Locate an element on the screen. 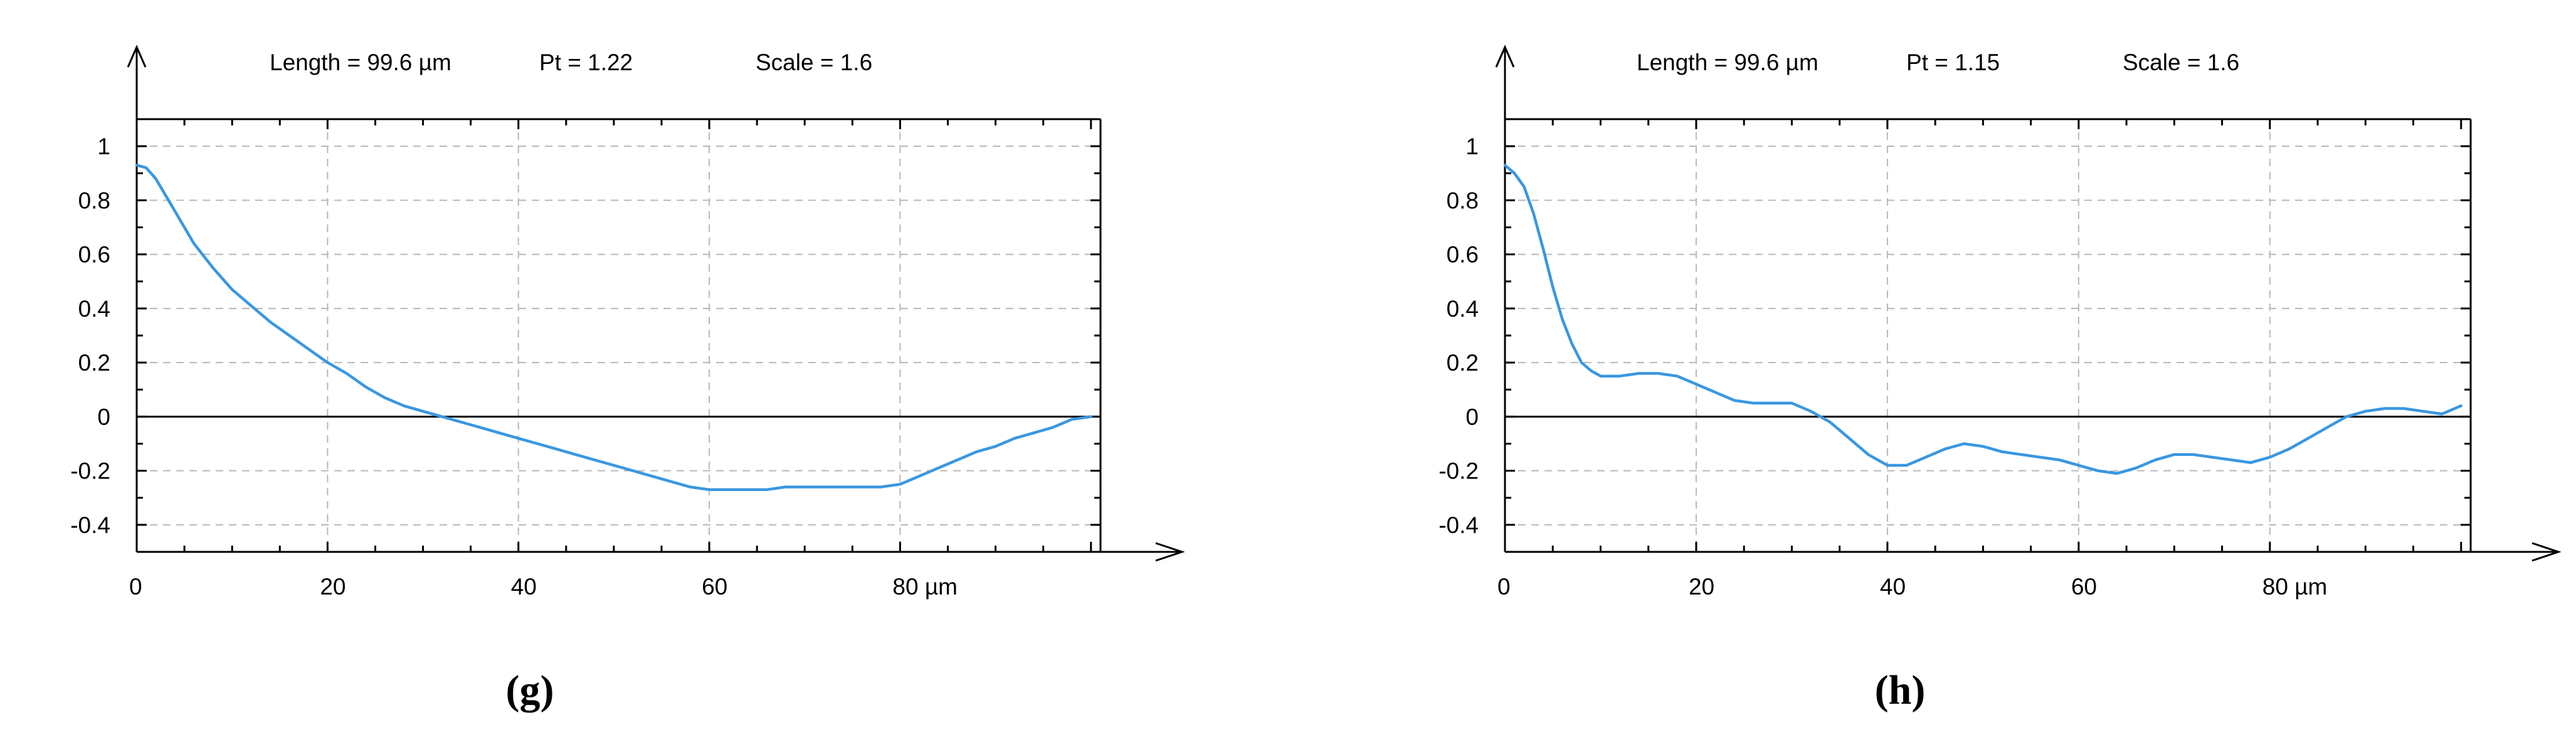 Image resolution: width=2576 pixels, height=735 pixels. panel-label: (g) is located at coordinates (530, 690).